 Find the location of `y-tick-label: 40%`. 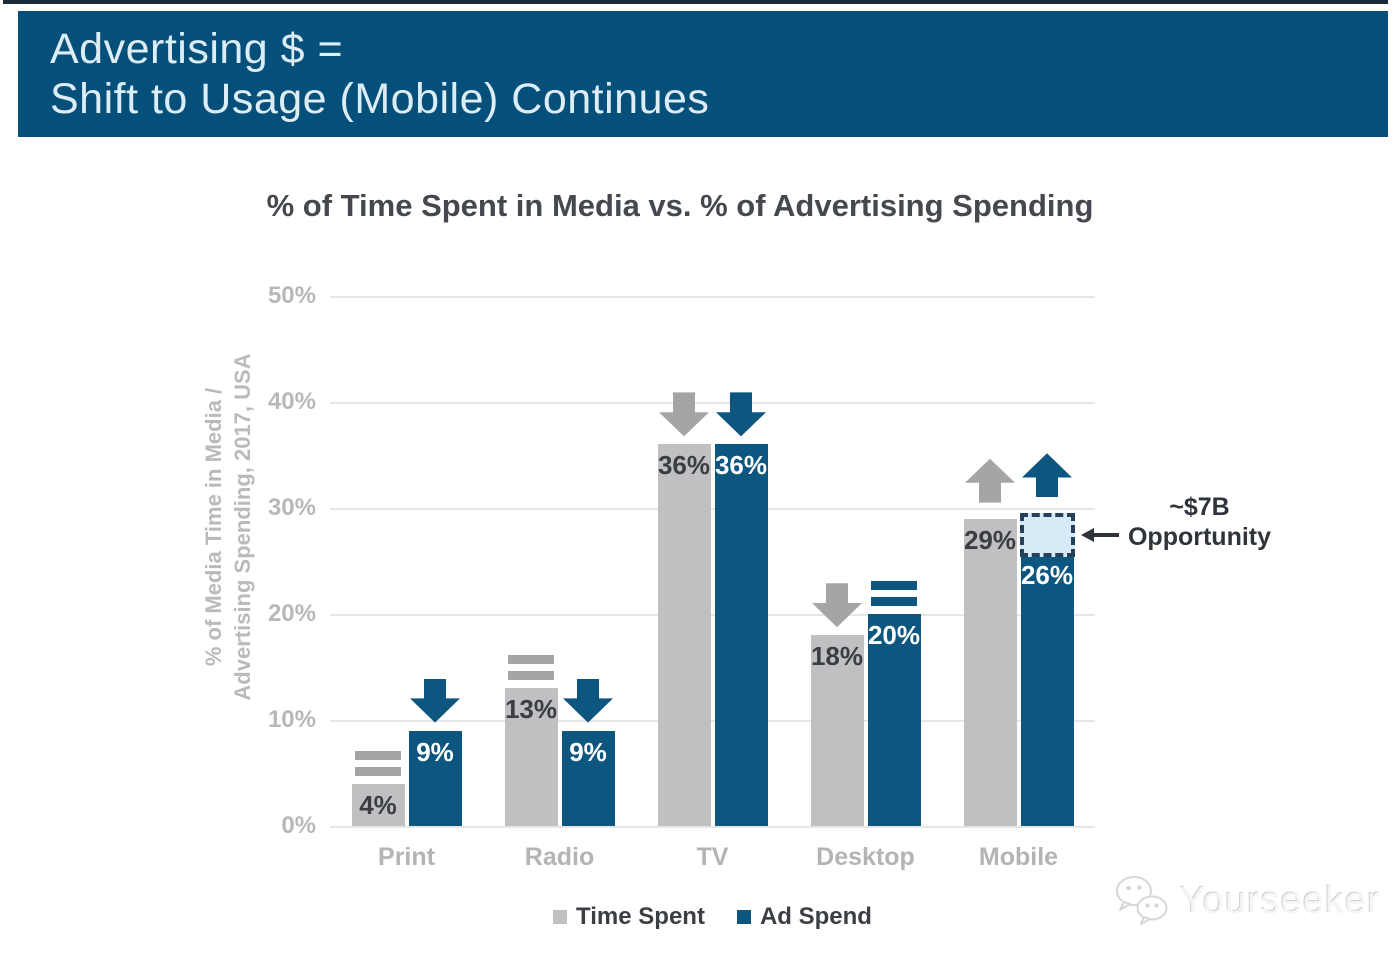

y-tick-label: 40% is located at coordinates (291, 401).